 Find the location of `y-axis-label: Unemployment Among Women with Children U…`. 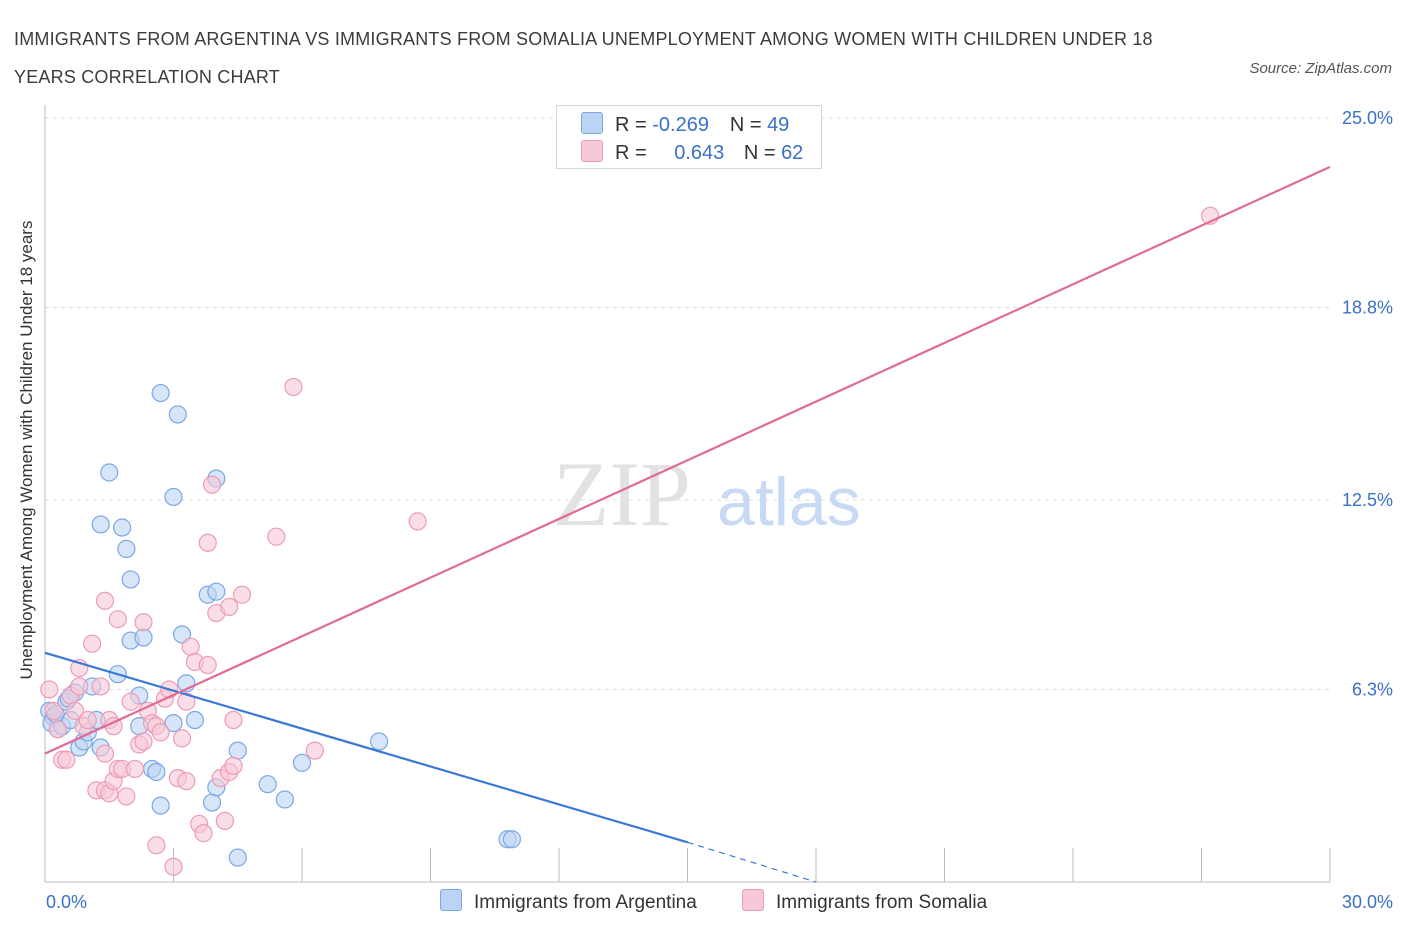

y-axis-label: Unemployment Among Women with Children U… is located at coordinates (26, 450).